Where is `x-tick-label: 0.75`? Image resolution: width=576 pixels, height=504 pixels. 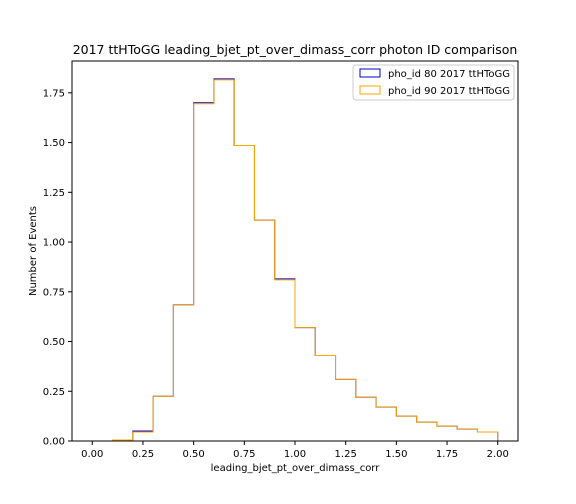
x-tick-label: 0.75 is located at coordinates (244, 454).